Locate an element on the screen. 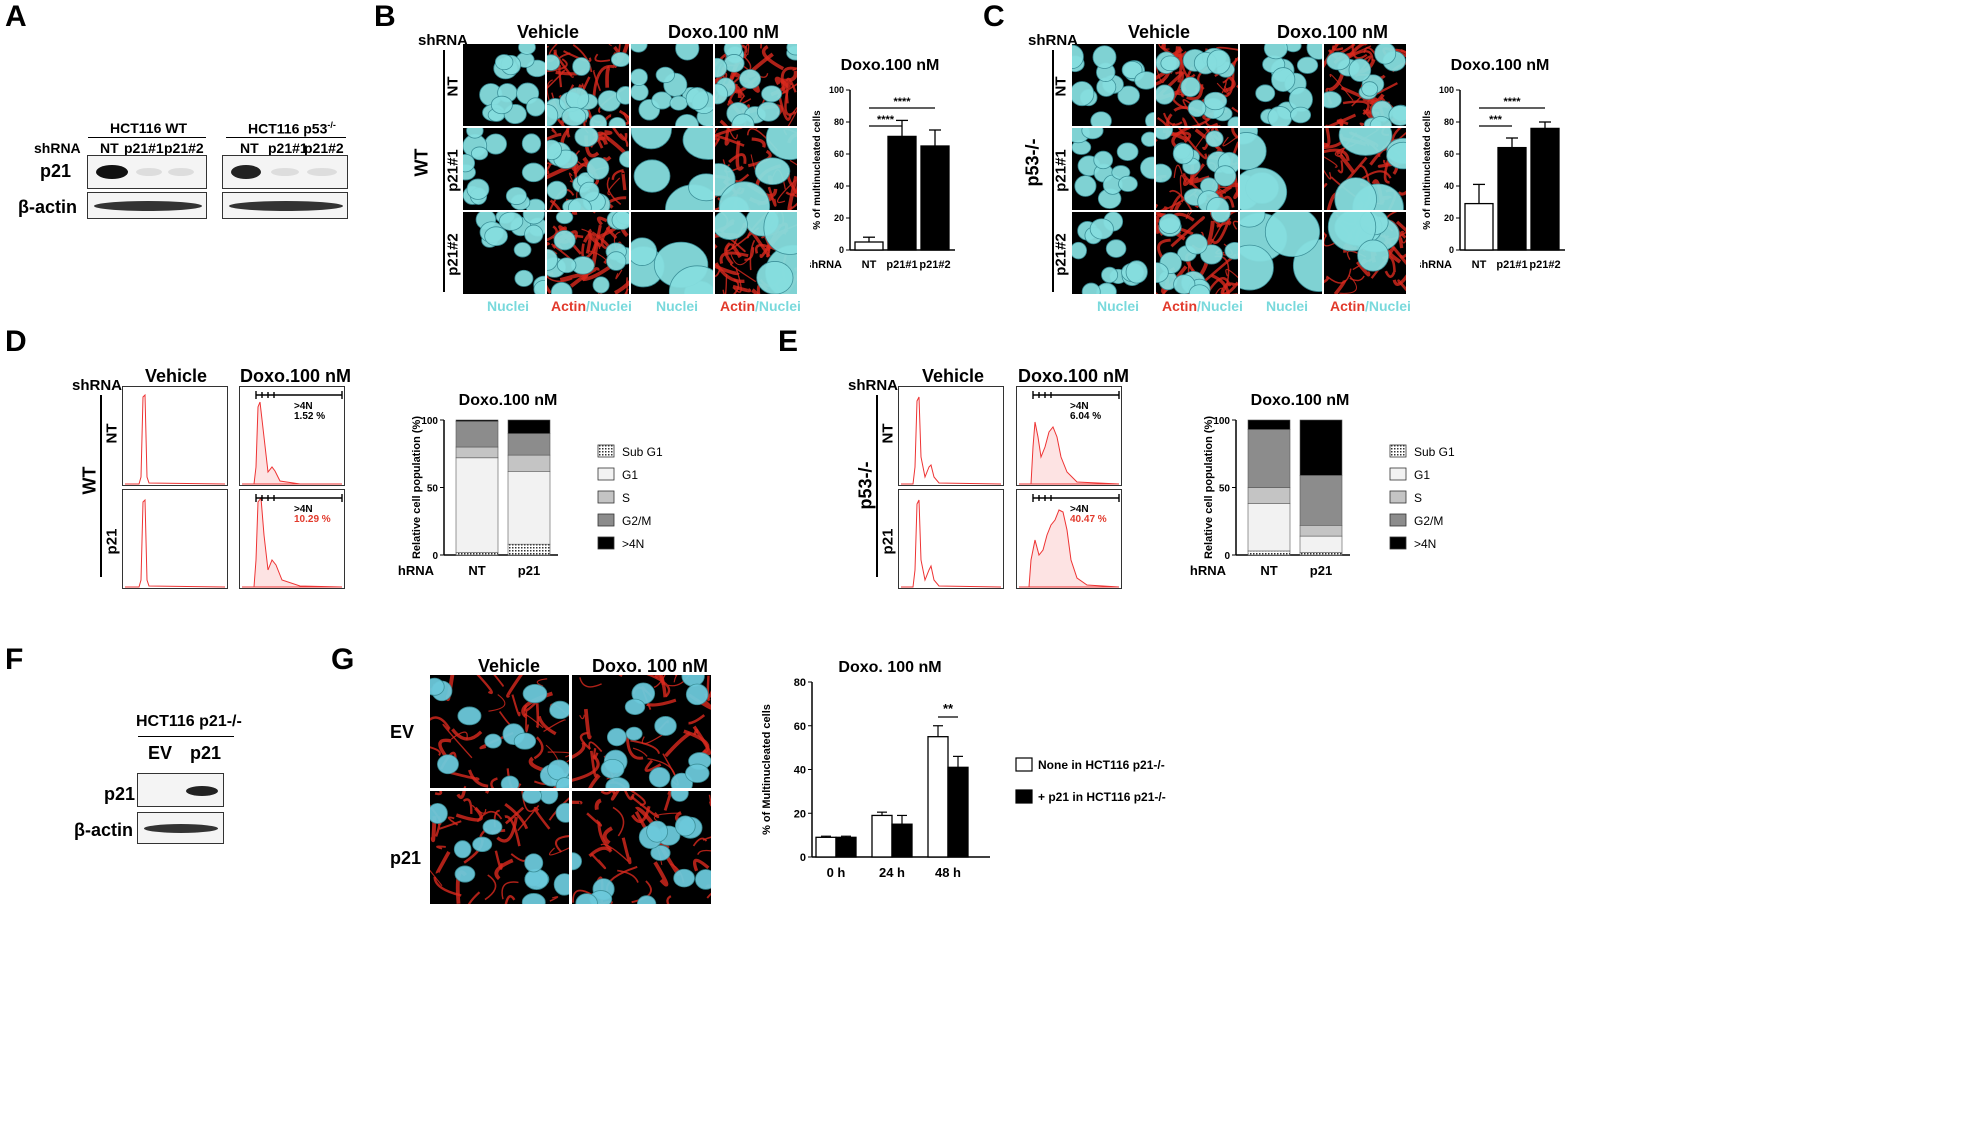 The width and height of the screenshot is (1975, 1139). lane-label: NT is located at coordinates (109, 148).